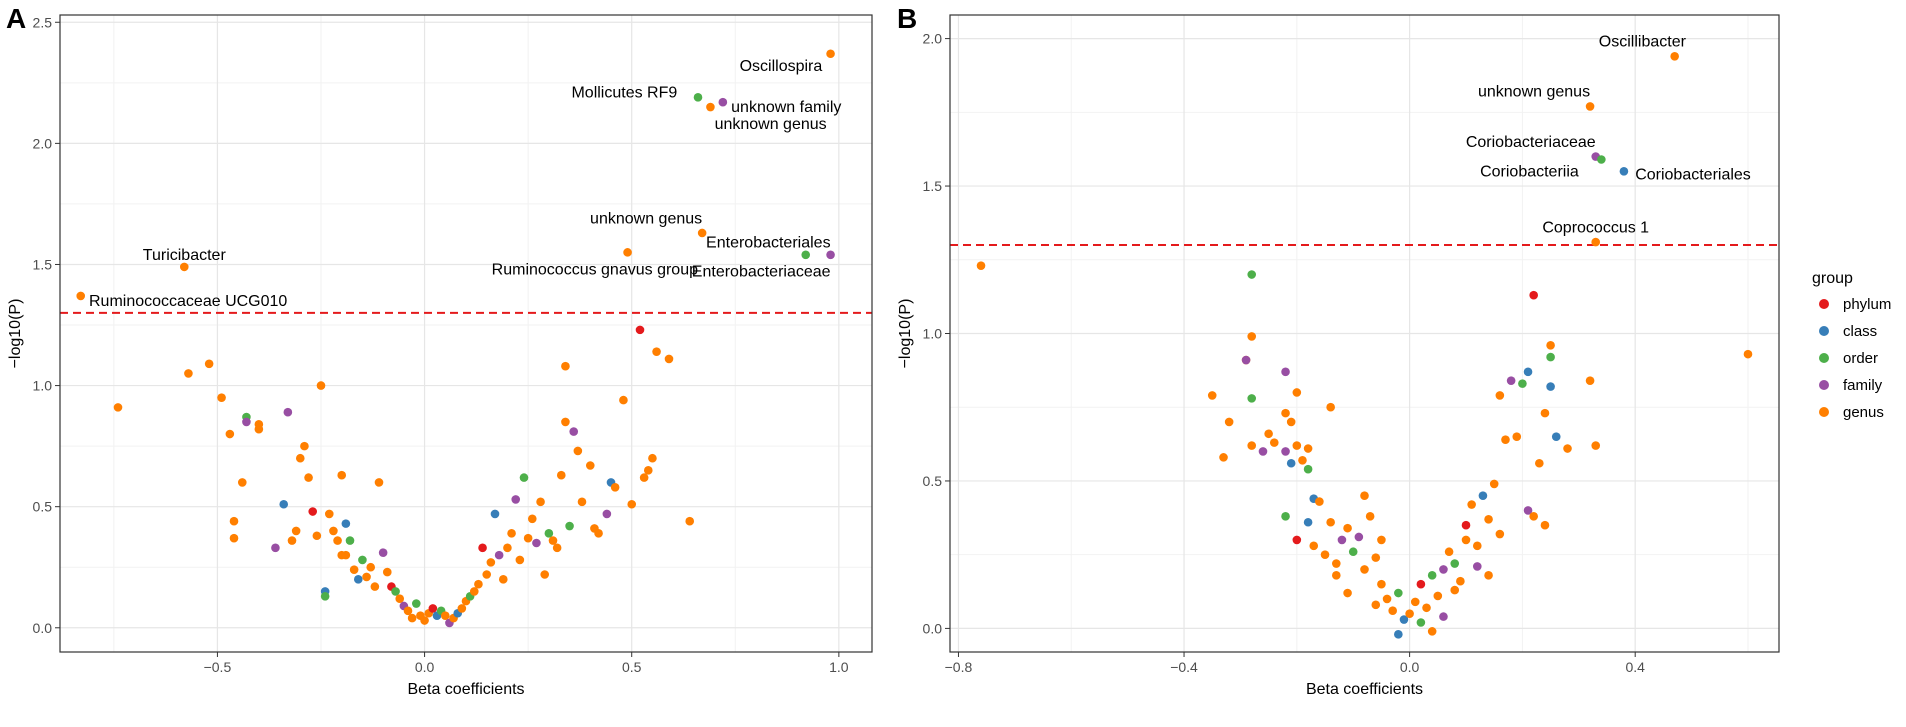 The height and width of the screenshot is (727, 1906). Describe the element at coordinates (839, 667) in the screenshot. I see `x-tick-label: 1.0` at that location.